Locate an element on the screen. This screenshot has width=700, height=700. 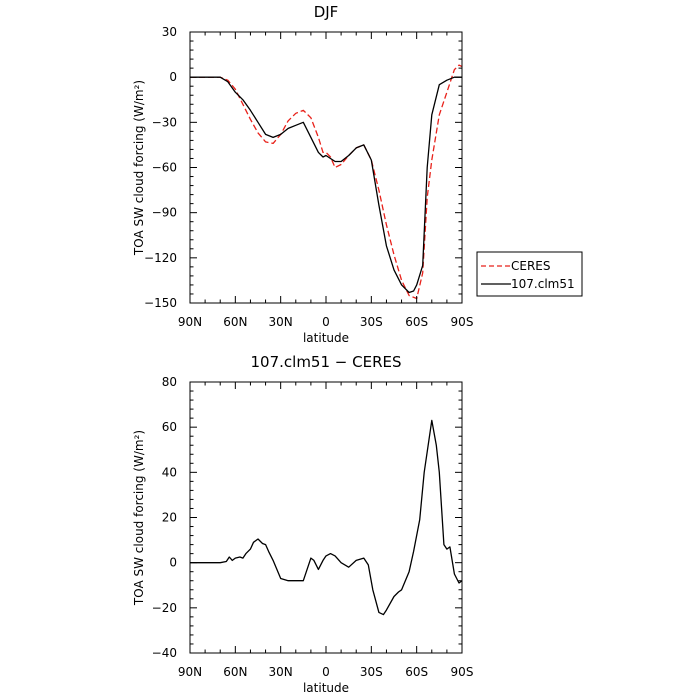
y-tick-label: 80 is located at coordinates (169, 382).